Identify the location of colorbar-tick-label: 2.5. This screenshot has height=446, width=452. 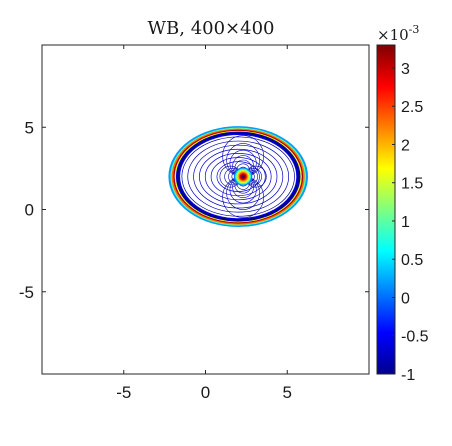
(412, 107).